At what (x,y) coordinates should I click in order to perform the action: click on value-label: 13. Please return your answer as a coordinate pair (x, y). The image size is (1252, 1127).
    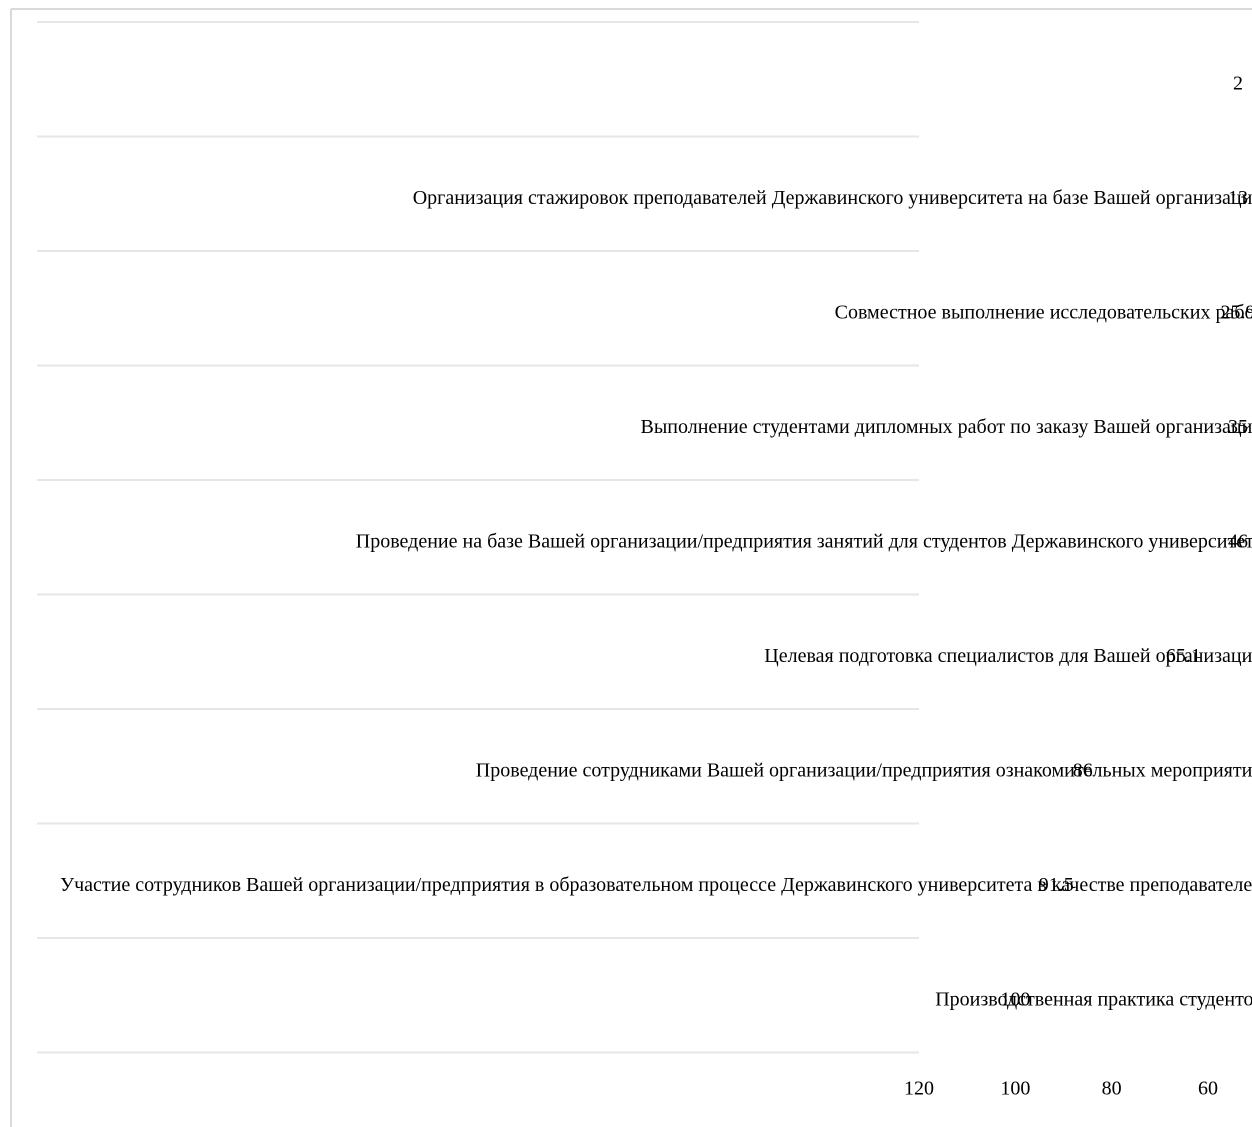
    Looking at the image, I should click on (1238, 198).